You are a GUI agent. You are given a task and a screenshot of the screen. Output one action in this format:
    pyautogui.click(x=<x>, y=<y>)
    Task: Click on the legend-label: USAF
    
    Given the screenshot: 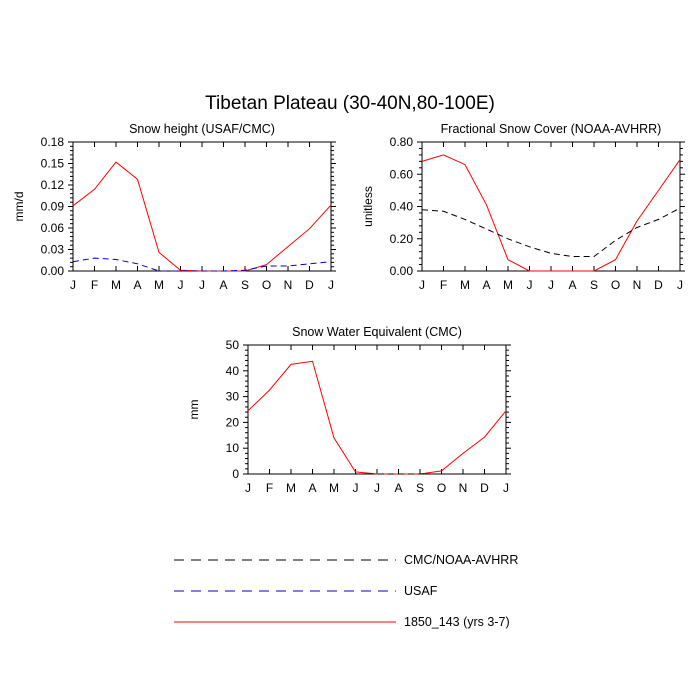 What is the action you would take?
    pyautogui.click(x=421, y=591)
    